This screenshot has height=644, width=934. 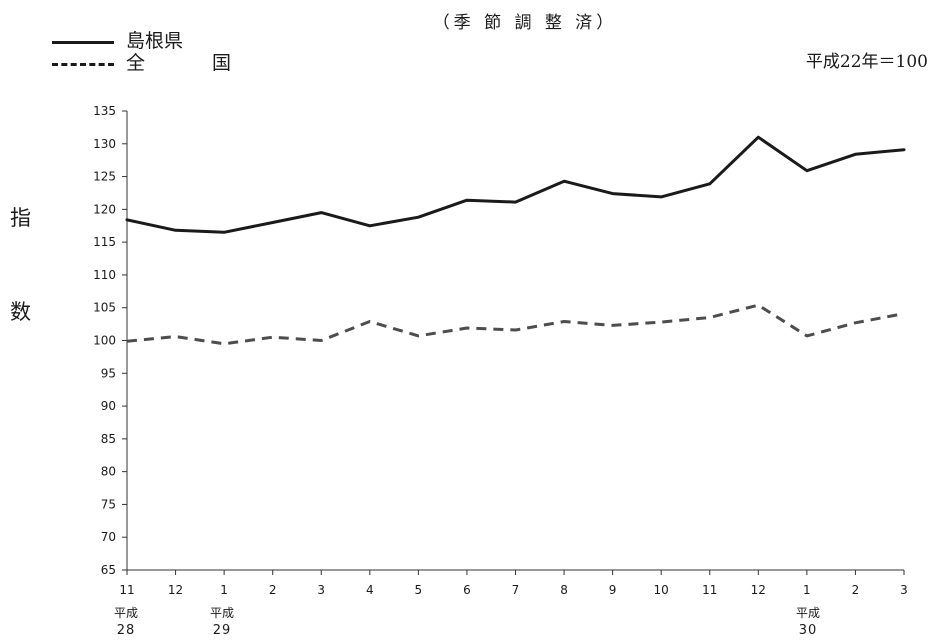 What do you see at coordinates (104, 341) in the screenshot?
I see `y-tick-label: 100` at bounding box center [104, 341].